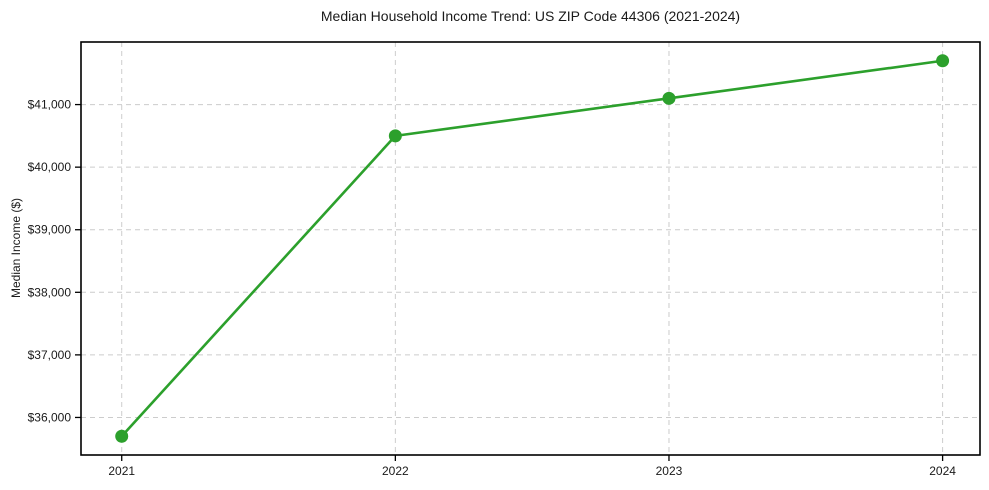  What do you see at coordinates (122, 436) in the screenshot?
I see `data-point-2021` at bounding box center [122, 436].